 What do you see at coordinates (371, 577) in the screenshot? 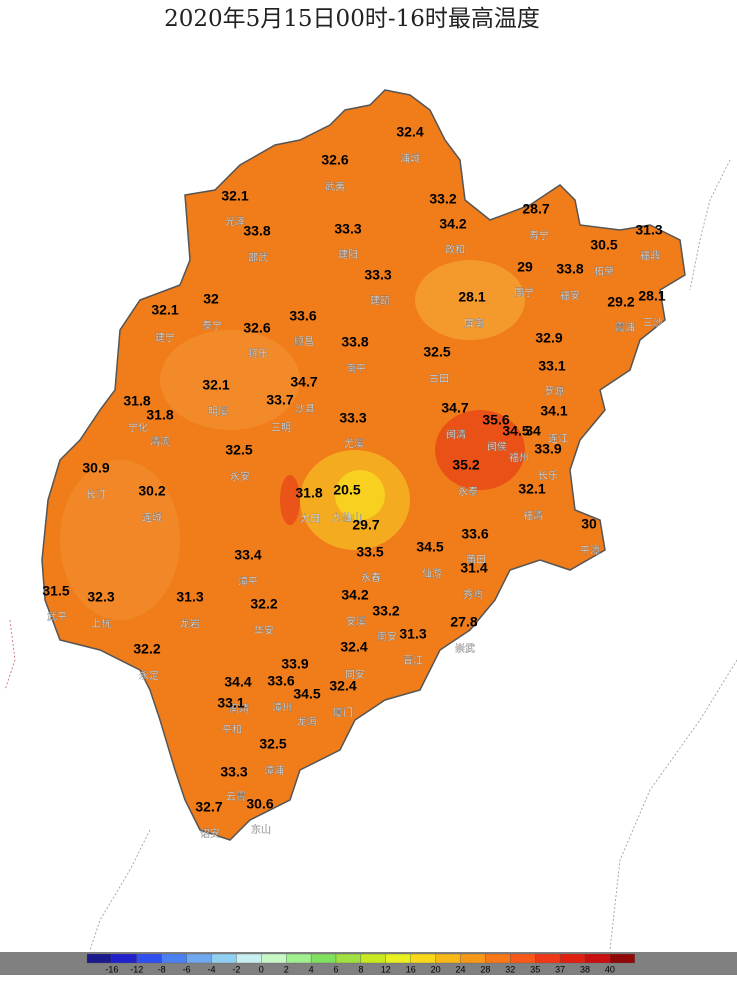
I see `place-name: 永春` at bounding box center [371, 577].